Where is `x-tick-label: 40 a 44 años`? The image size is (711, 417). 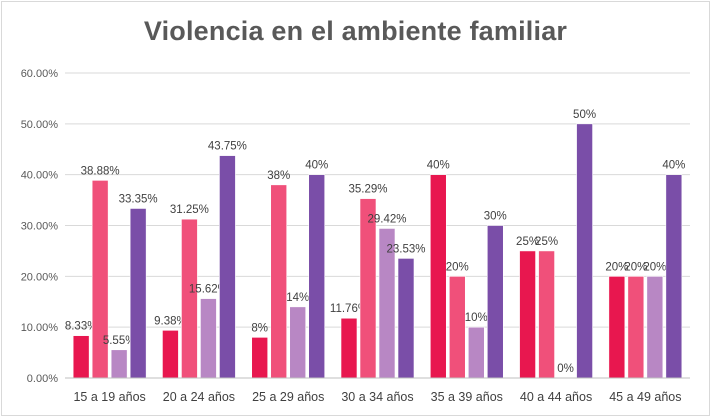
x-tick-label: 40 a 44 años is located at coordinates (556, 397).